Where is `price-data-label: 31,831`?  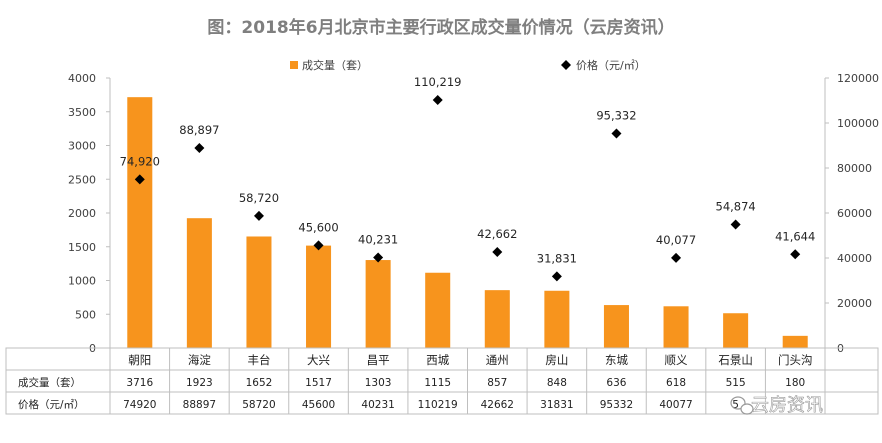 price-data-label: 31,831 is located at coordinates (557, 258).